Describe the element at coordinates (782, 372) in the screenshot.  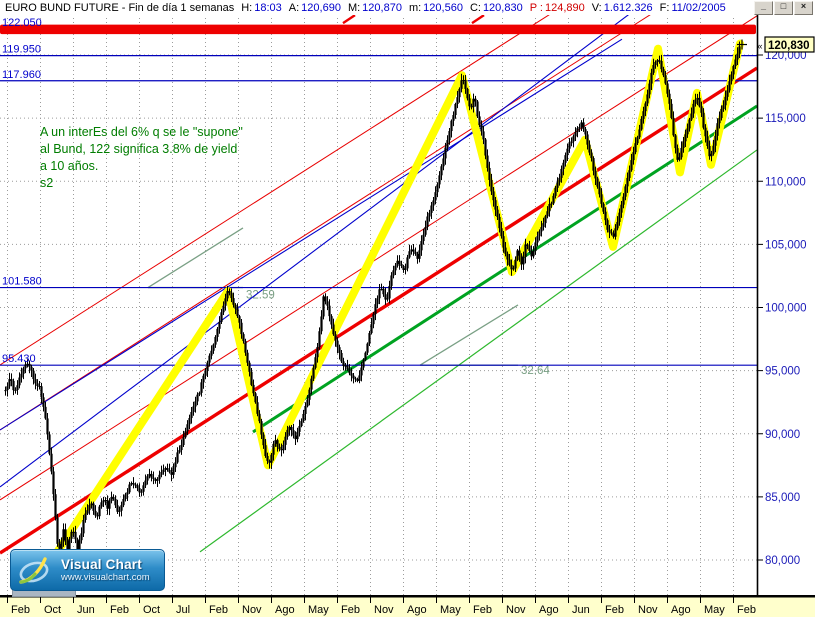
I see `y-tick-label: 95,000` at that location.